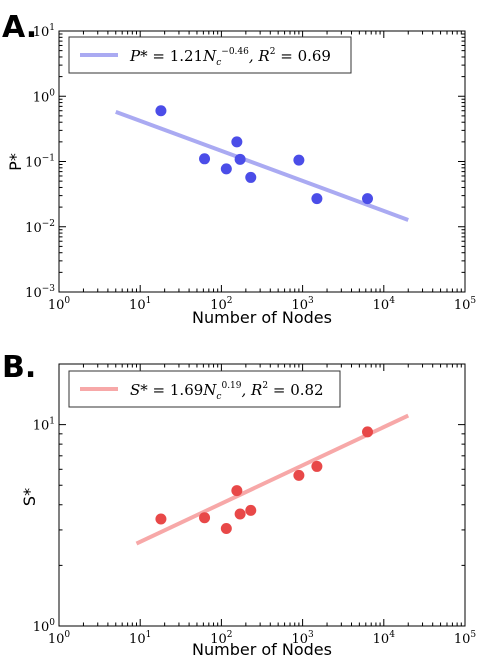  I want to click on panel-a-x-tick-label: 101, so click(140, 304).